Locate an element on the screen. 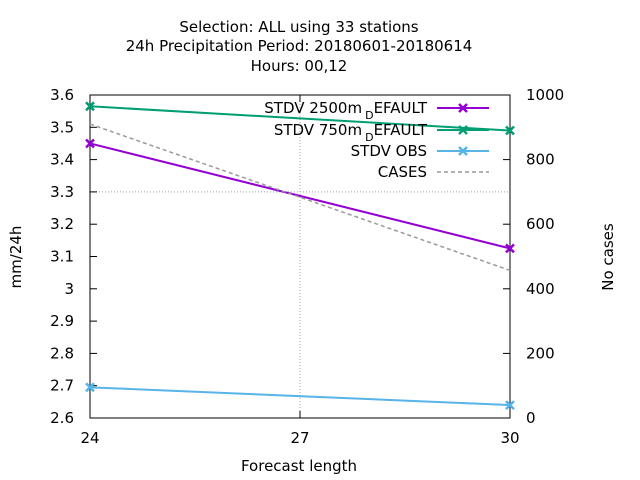 The width and height of the screenshot is (640, 480). y-axis-ticks: 2.6 2.7 2.8 2.9 3 3.1 3.2 3.3 3.4 3.5 3.6 is located at coordinates (73, 256).